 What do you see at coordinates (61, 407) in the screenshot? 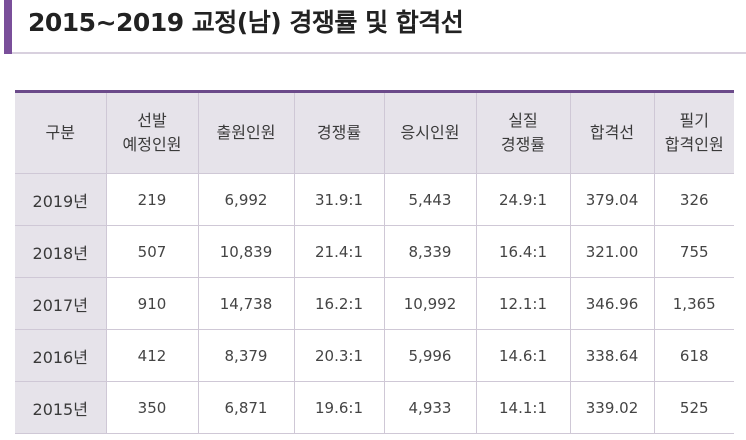
I see `table-cell-year: 2015년` at bounding box center [61, 407].